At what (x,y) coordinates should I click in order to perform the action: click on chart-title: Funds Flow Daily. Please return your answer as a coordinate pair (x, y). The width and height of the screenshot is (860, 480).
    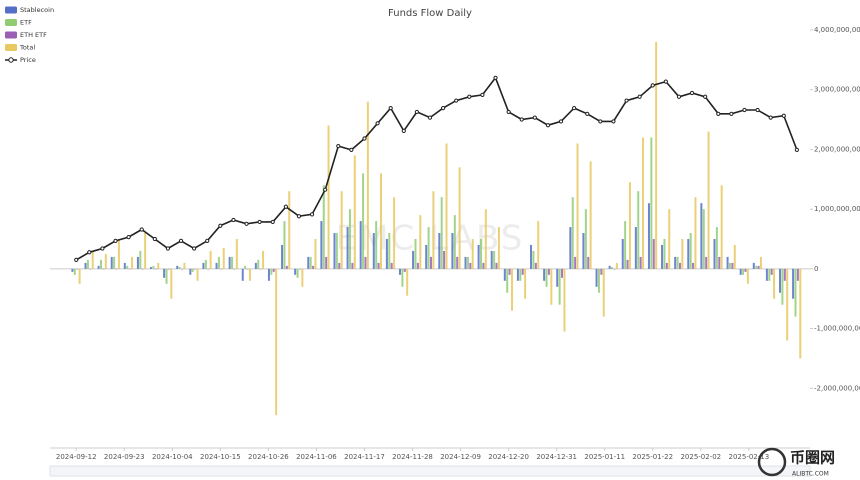
    Looking at the image, I should click on (430, 13).